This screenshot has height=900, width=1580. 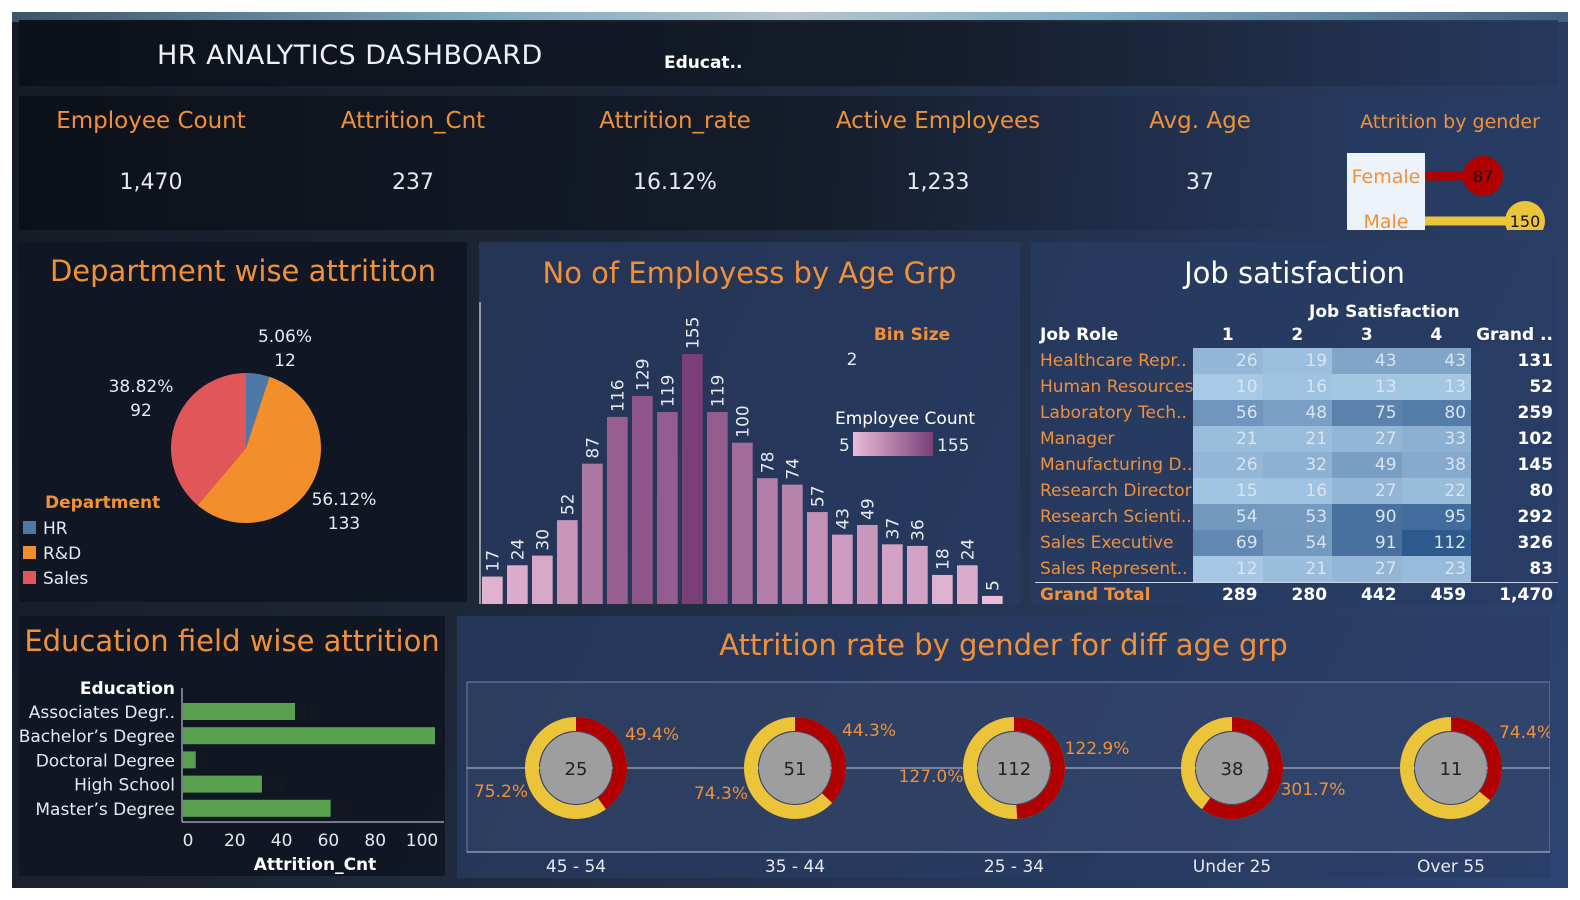 I want to click on satisfaction-cell: 38, so click(x=1436, y=465).